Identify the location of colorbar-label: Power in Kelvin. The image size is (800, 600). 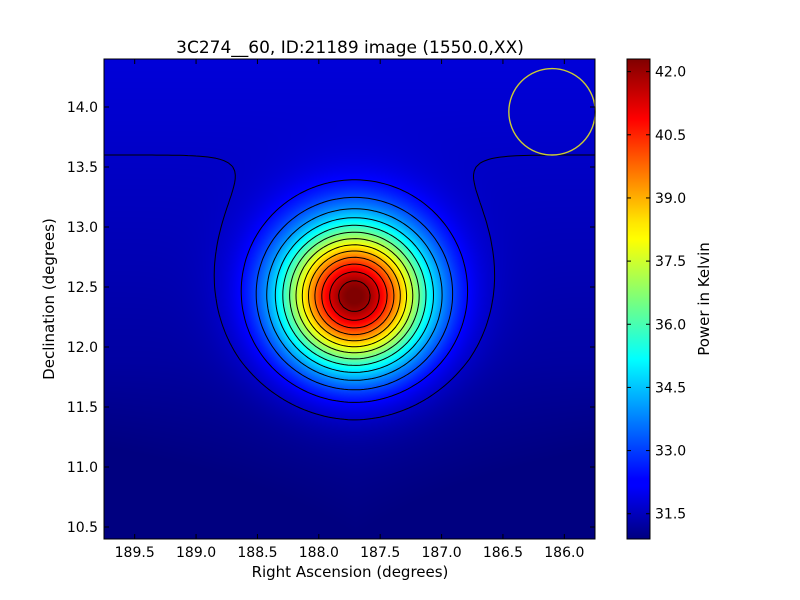
(704, 299).